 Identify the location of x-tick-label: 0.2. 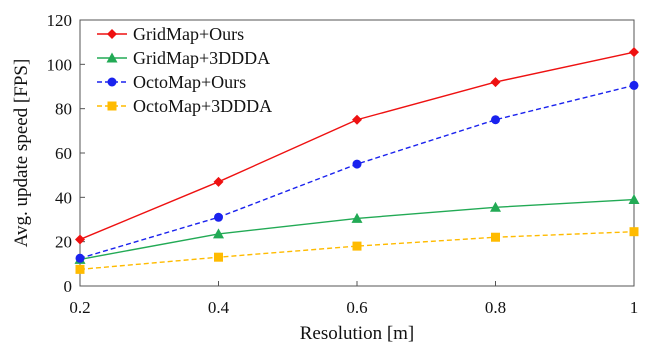
(79, 307).